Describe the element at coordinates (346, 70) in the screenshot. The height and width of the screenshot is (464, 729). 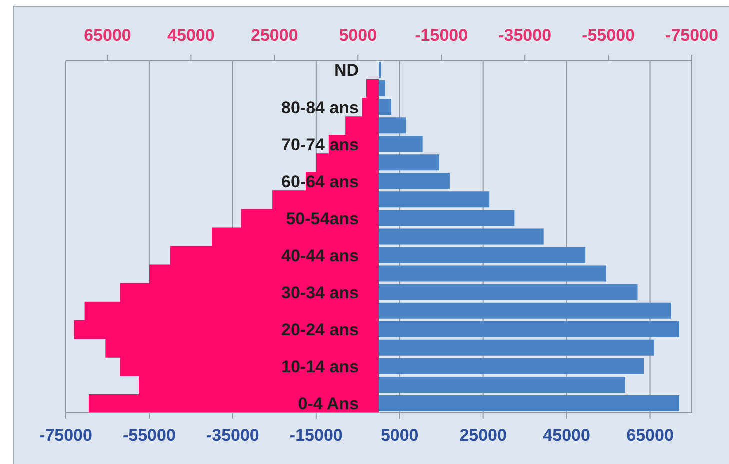
I see `y-tick-label: ND` at that location.